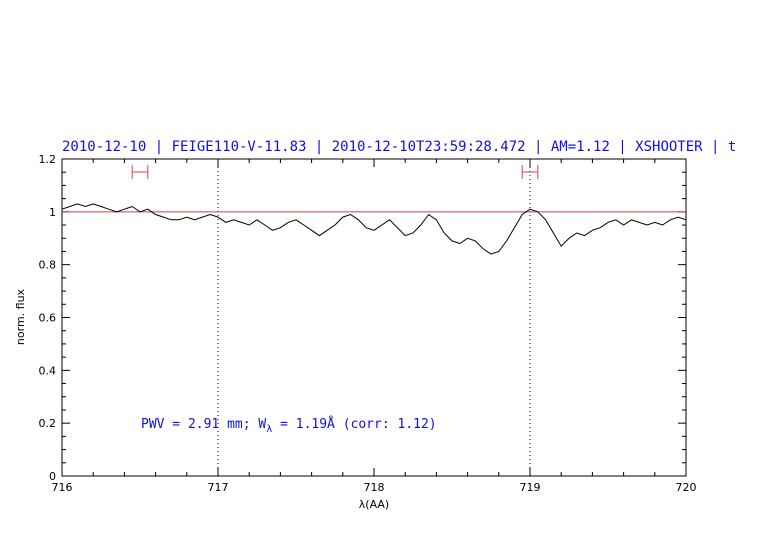  Describe the element at coordinates (48, 318) in the screenshot. I see `y-tick-label: 0.6` at that location.